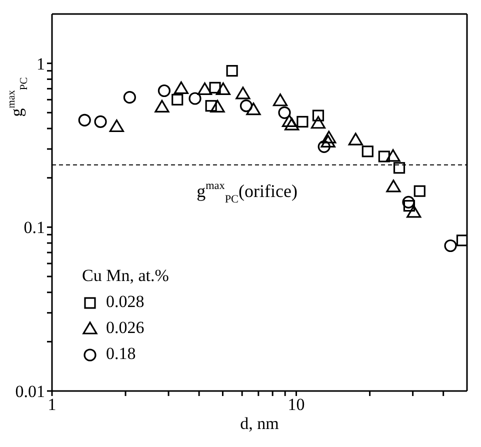 This screenshot has width=481, height=447. What do you see at coordinates (259, 423) in the screenshot?
I see `x-axis-title: d, nm` at bounding box center [259, 423].